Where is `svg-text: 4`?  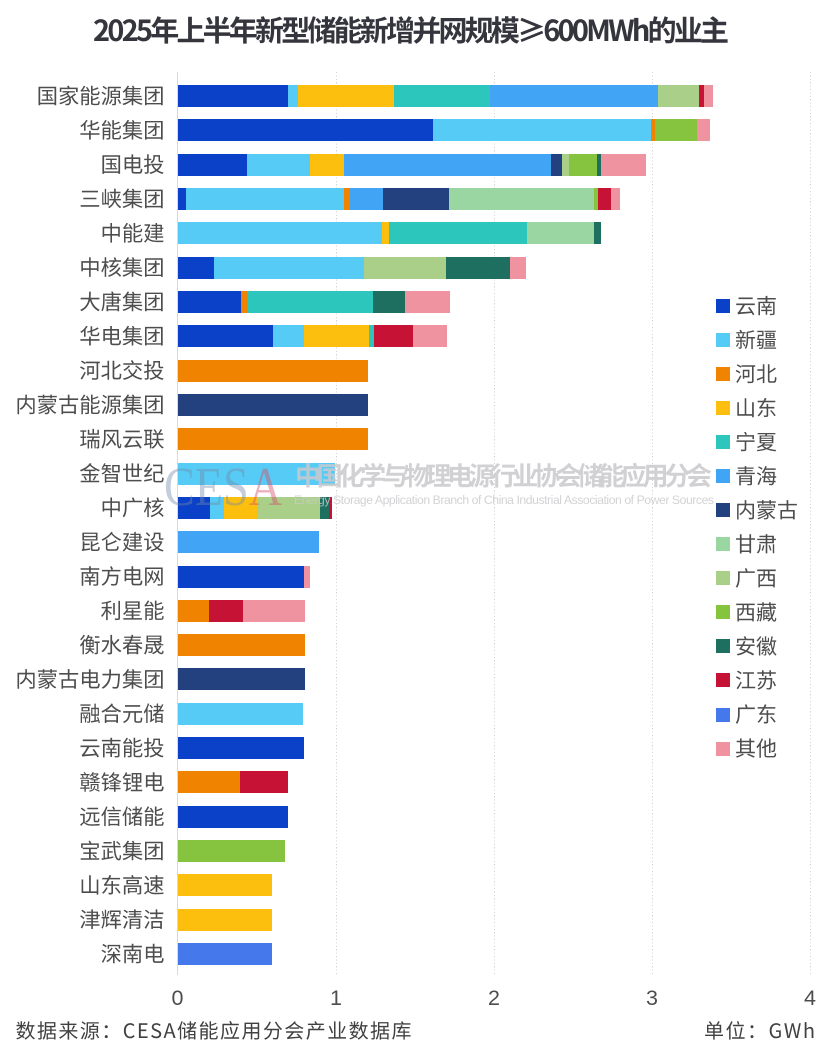 svg-text: 4 is located at coordinates (810, 998).